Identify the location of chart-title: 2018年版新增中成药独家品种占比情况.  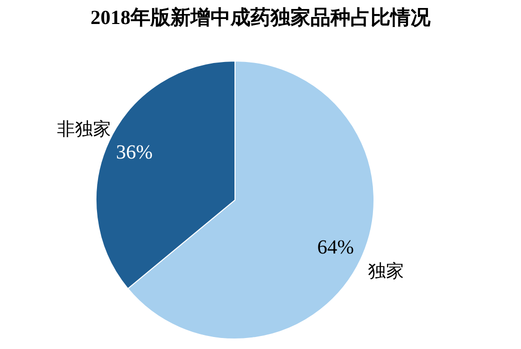
(261, 17).